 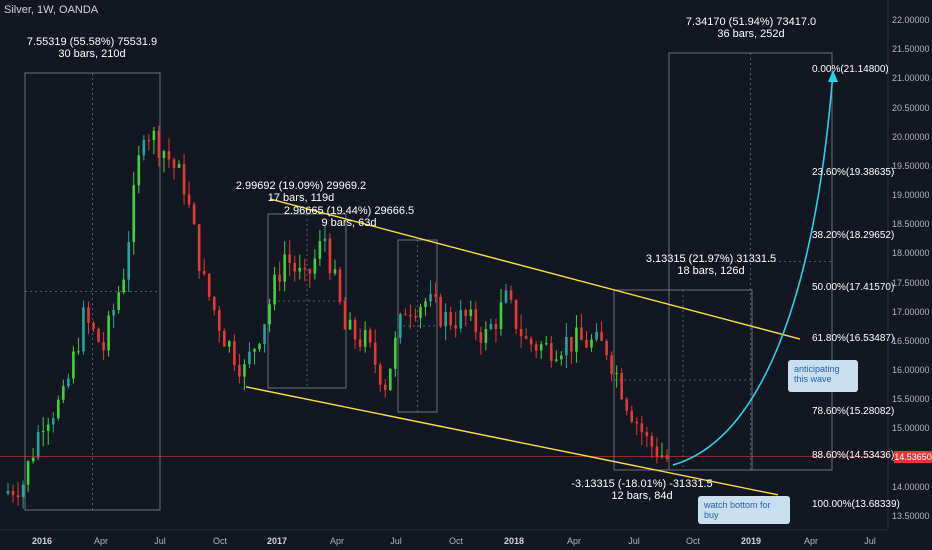 What do you see at coordinates (911, 49) in the screenshot?
I see `price-tick-label: 21.50000` at bounding box center [911, 49].